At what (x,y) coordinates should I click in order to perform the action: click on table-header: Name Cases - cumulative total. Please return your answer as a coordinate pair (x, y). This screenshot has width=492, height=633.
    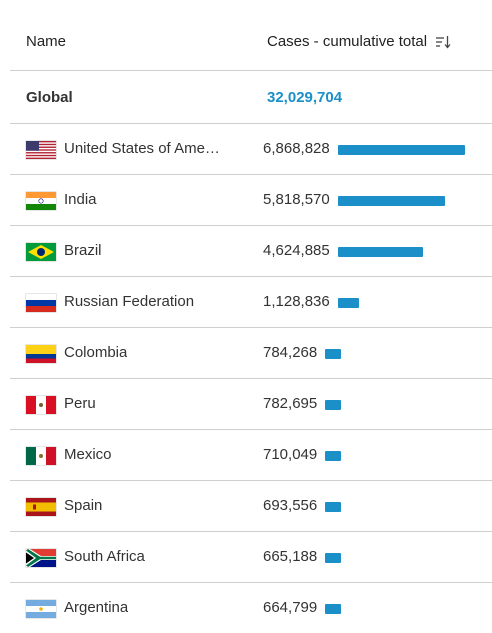
    Looking at the image, I should click on (251, 35).